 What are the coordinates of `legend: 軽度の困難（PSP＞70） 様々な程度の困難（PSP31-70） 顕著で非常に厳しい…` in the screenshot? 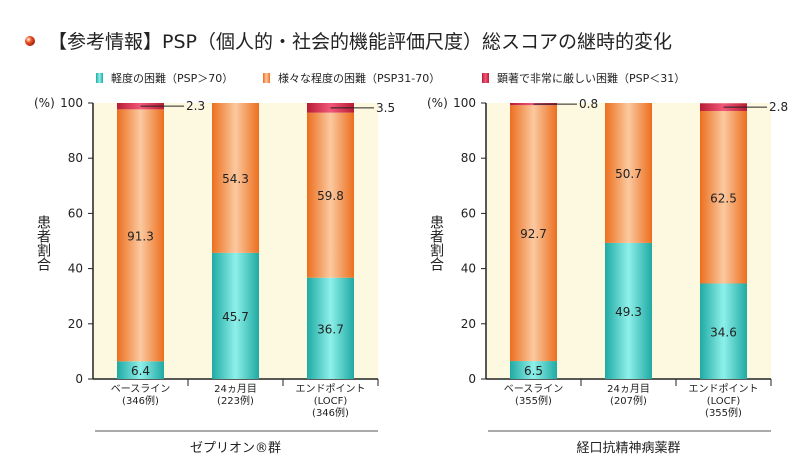 It's located at (390, 78).